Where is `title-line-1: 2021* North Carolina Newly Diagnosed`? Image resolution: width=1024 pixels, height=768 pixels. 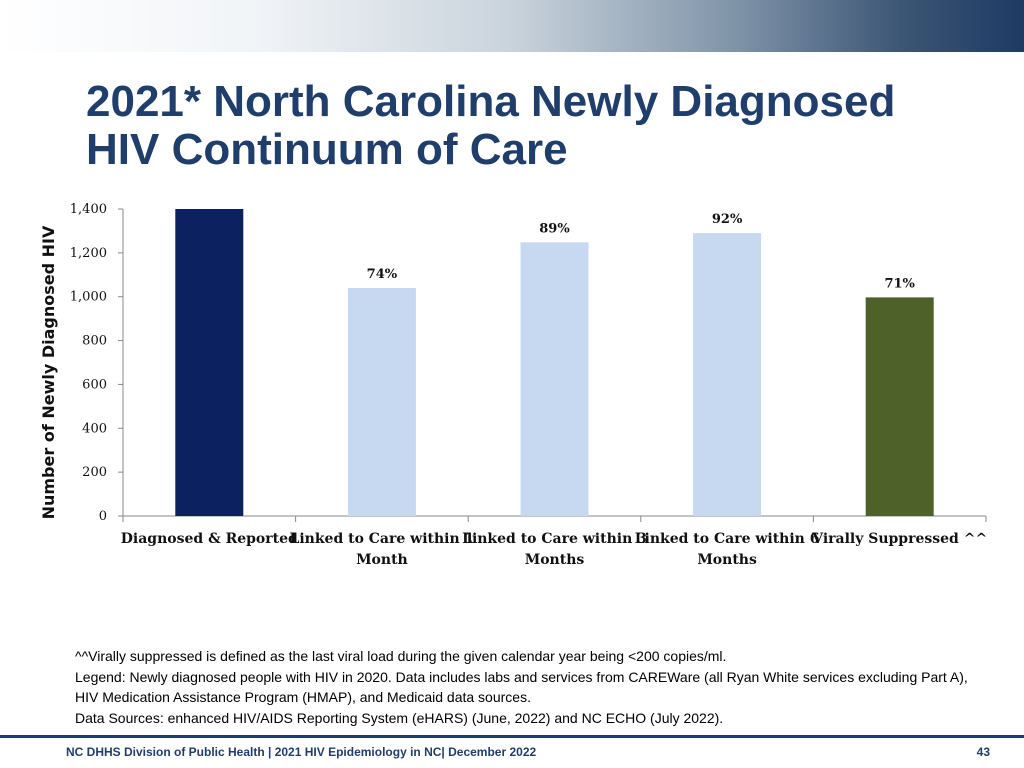 title-line-1: 2021* North Carolina Newly Diagnosed is located at coordinates (491, 101).